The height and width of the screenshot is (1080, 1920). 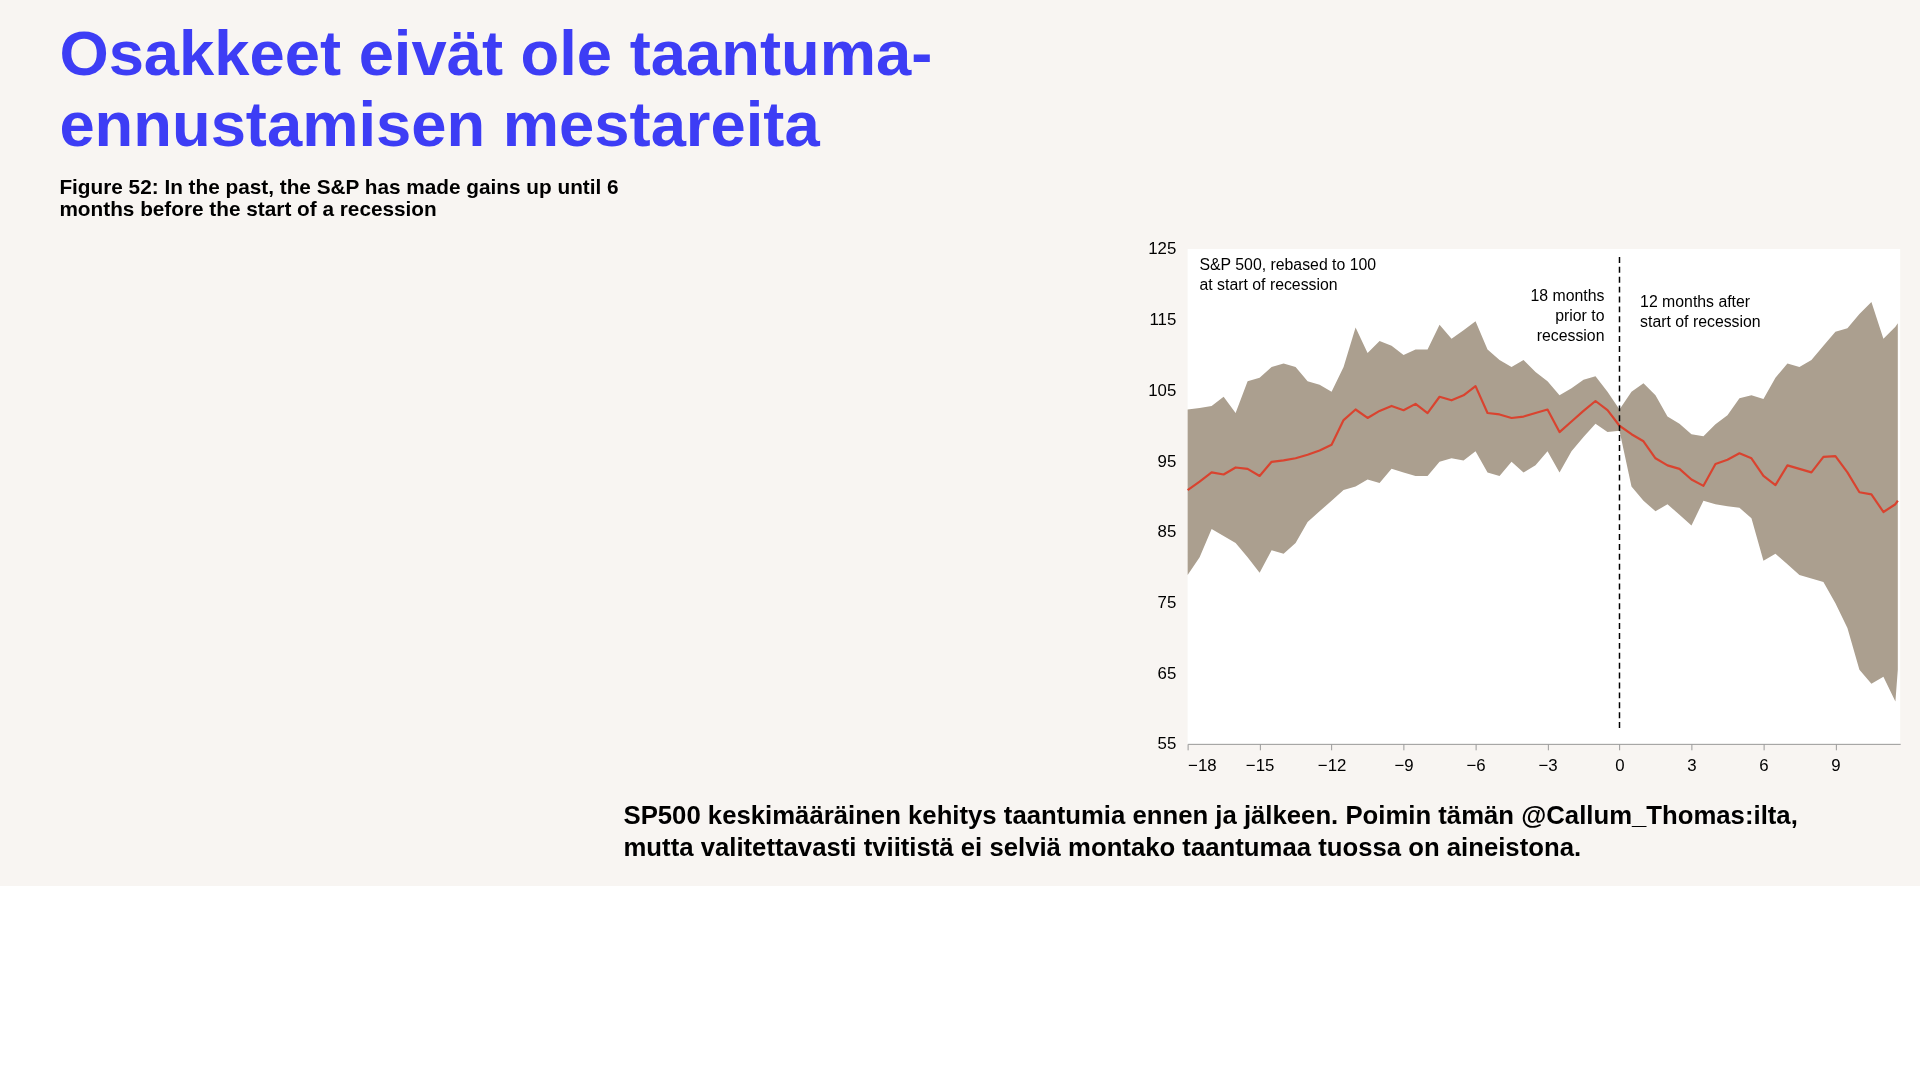 I want to click on x-tick-label: 0, so click(x=1620, y=766).